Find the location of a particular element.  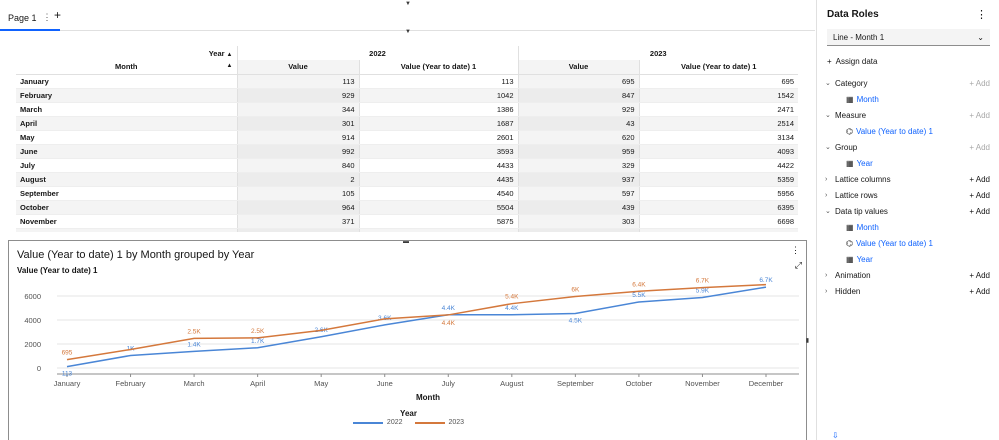

value-cell: 840 is located at coordinates (297, 165).